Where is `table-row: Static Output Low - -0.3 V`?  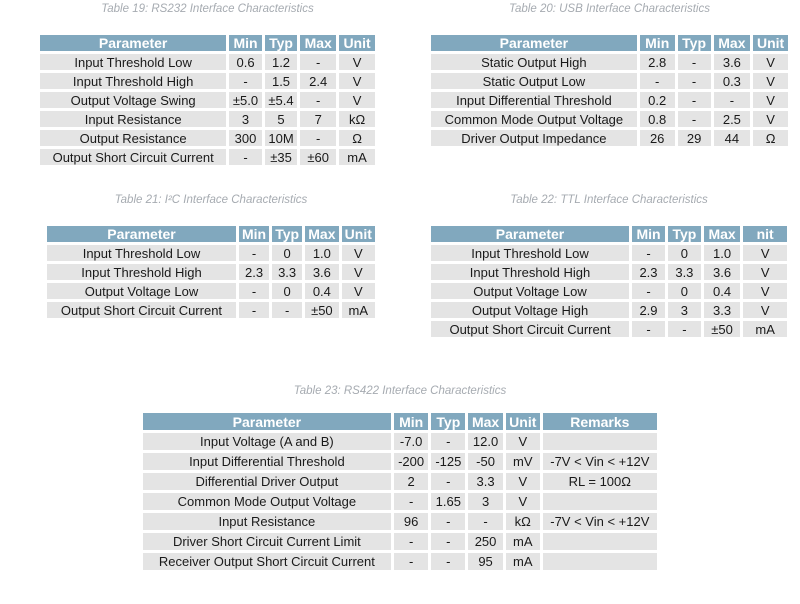 table-row: Static Output Low - -0.3 V is located at coordinates (609, 81).